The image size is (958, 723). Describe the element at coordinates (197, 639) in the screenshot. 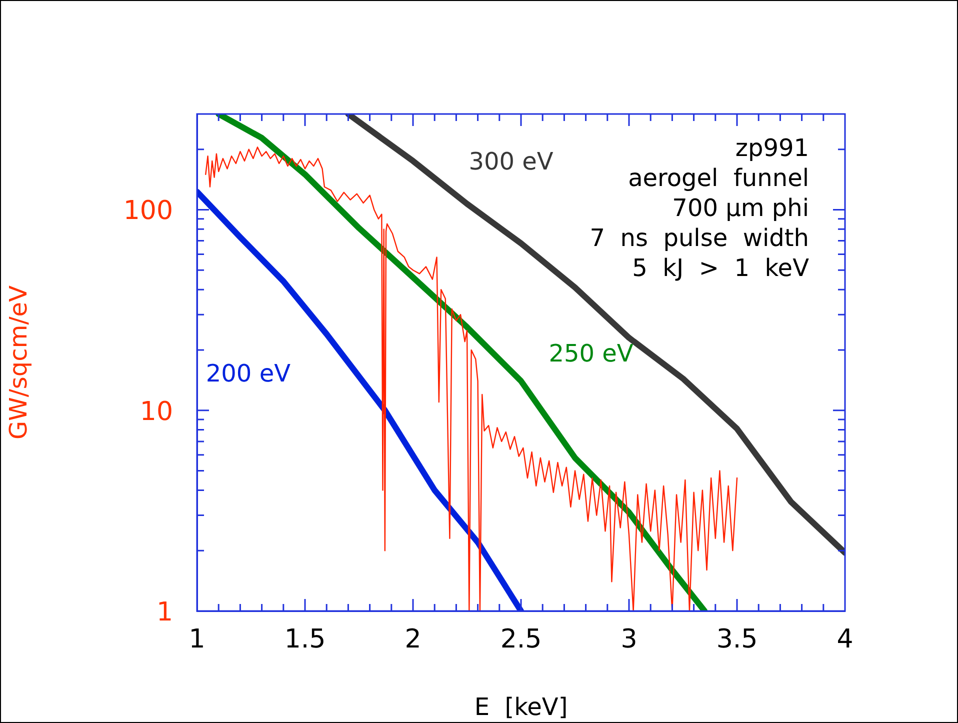

I see `x-tick-label: 1` at that location.